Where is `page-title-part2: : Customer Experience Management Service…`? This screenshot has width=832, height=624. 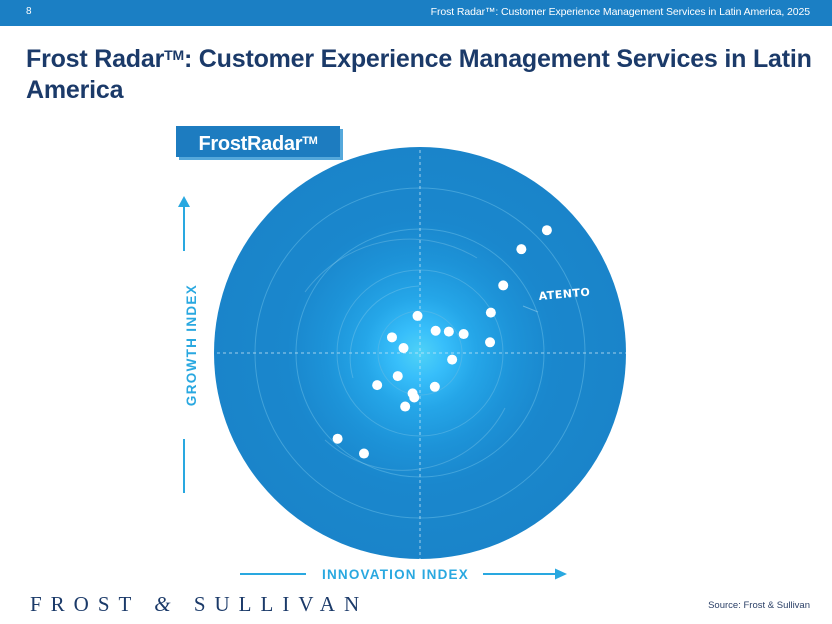
page-title-part2: : Customer Experience Management Service… is located at coordinates (465, 59).